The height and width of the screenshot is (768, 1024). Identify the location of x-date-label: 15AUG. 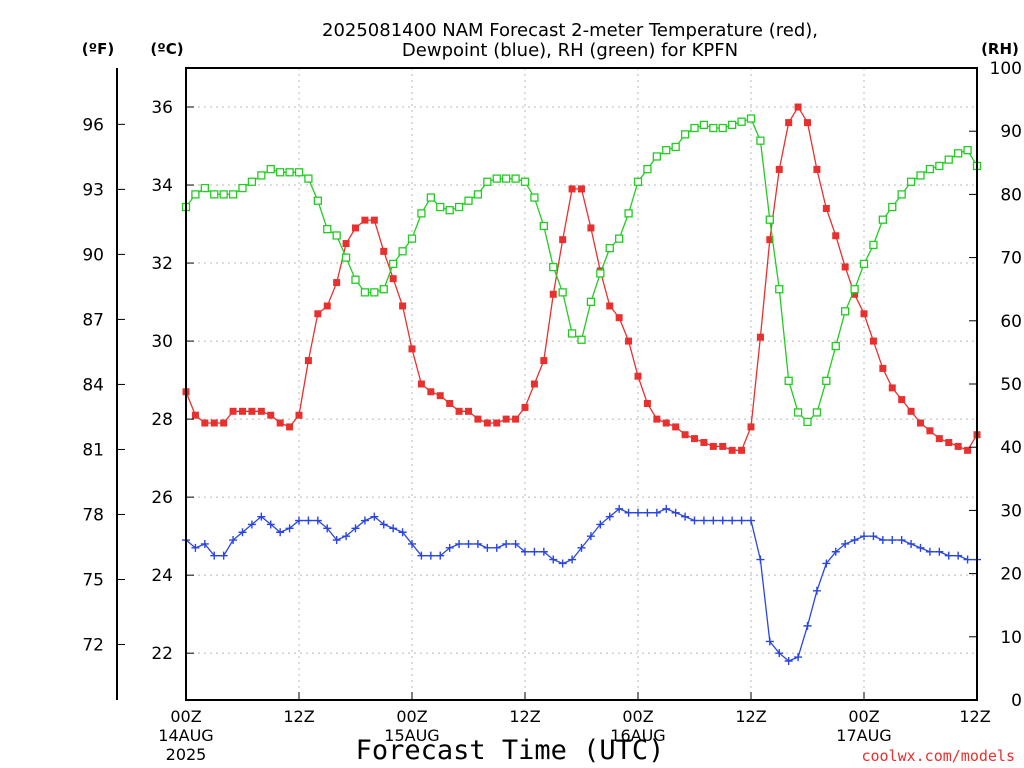
(411, 735).